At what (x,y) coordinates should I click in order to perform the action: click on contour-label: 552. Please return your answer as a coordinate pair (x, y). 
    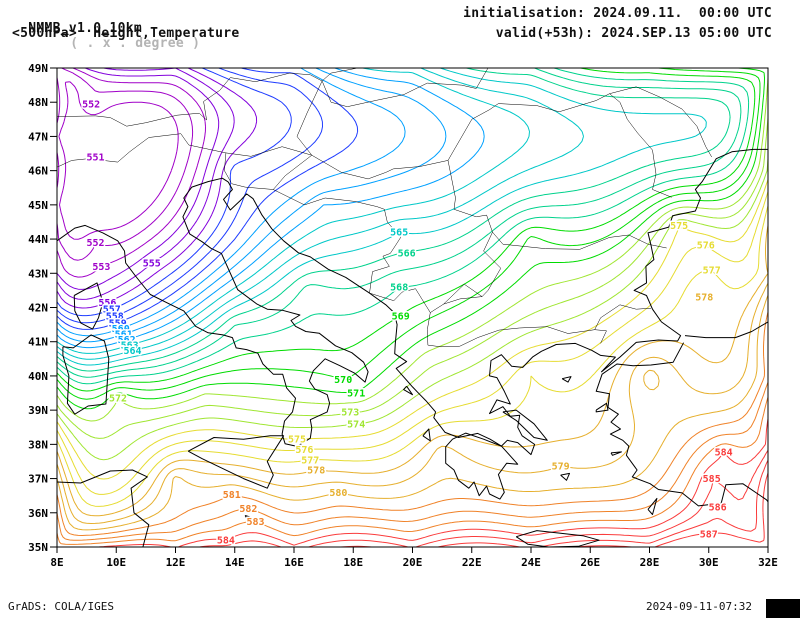
    Looking at the image, I should click on (95, 243).